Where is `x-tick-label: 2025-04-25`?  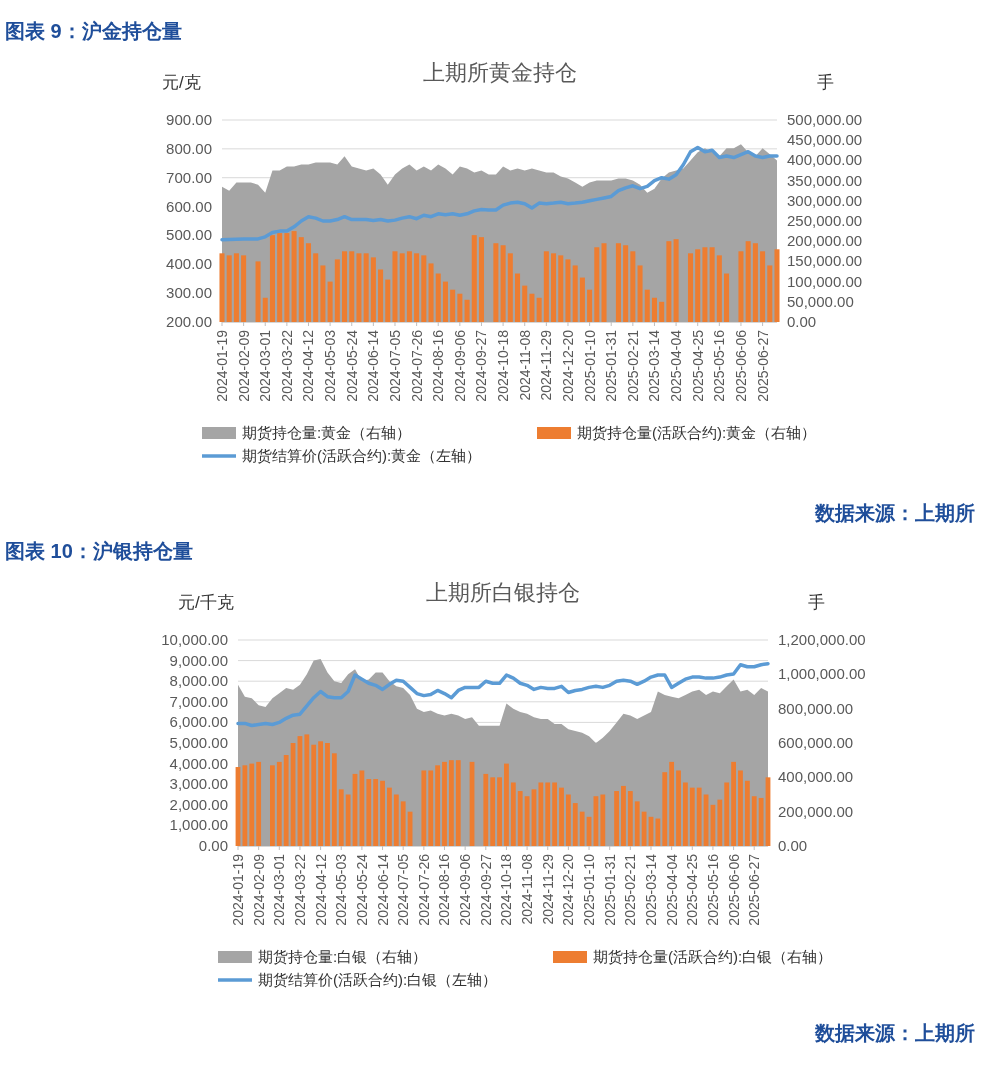
x-tick-label: 2025-04-25 is located at coordinates (697, 365).